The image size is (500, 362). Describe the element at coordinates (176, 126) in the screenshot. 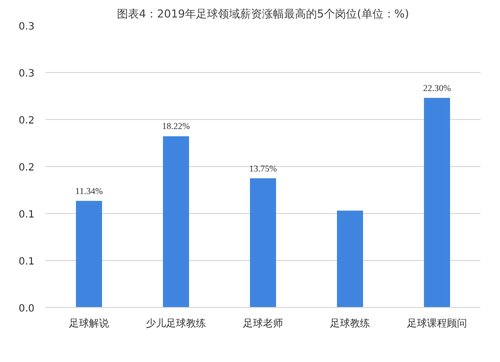

I see `data-label: 18.22%` at that location.